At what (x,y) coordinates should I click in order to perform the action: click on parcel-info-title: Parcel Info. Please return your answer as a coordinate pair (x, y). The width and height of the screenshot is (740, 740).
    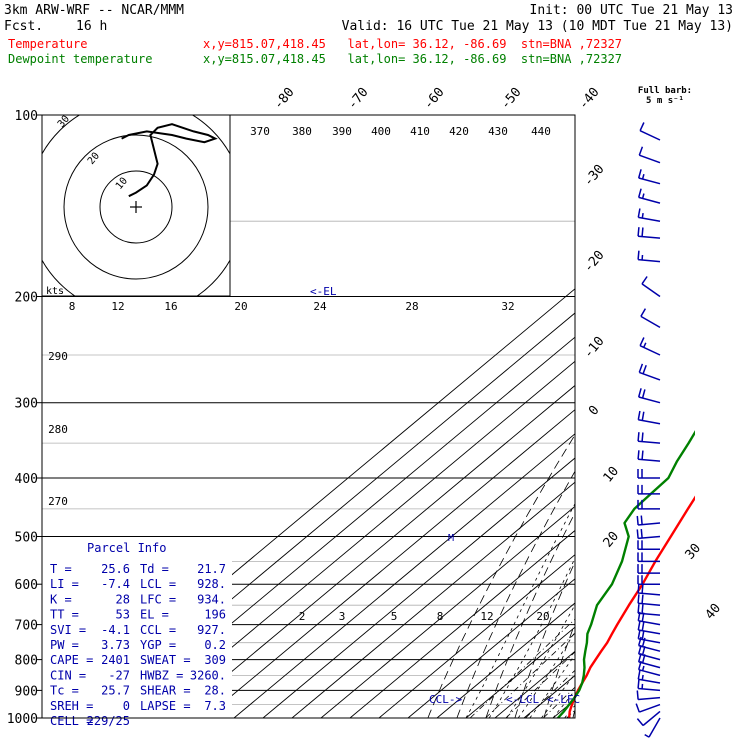
    Looking at the image, I should click on (126, 548).